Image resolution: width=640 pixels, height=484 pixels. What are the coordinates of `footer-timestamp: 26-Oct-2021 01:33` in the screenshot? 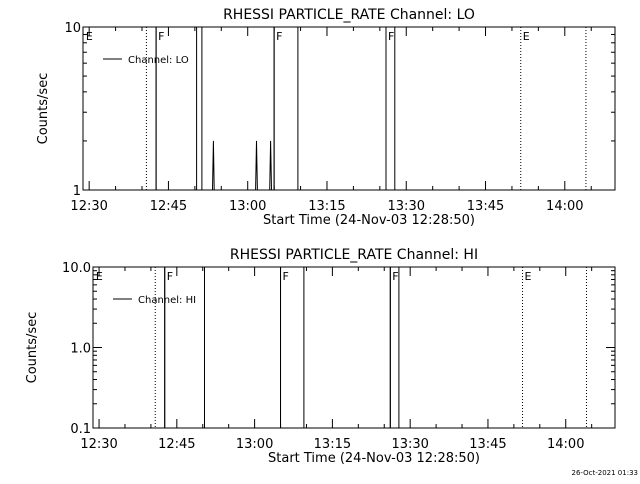 It's located at (604, 473).